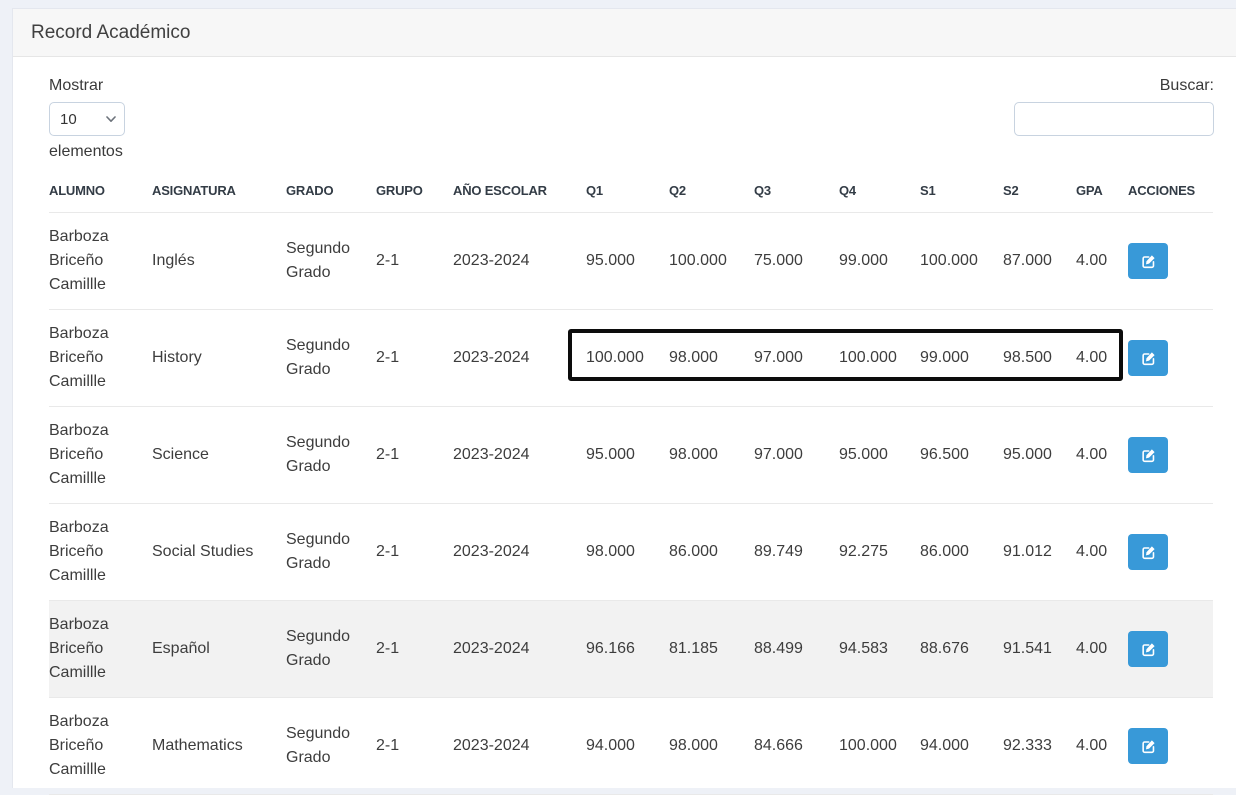  Describe the element at coordinates (624, 33) in the screenshot. I see `panel-header: Record Académico` at that location.